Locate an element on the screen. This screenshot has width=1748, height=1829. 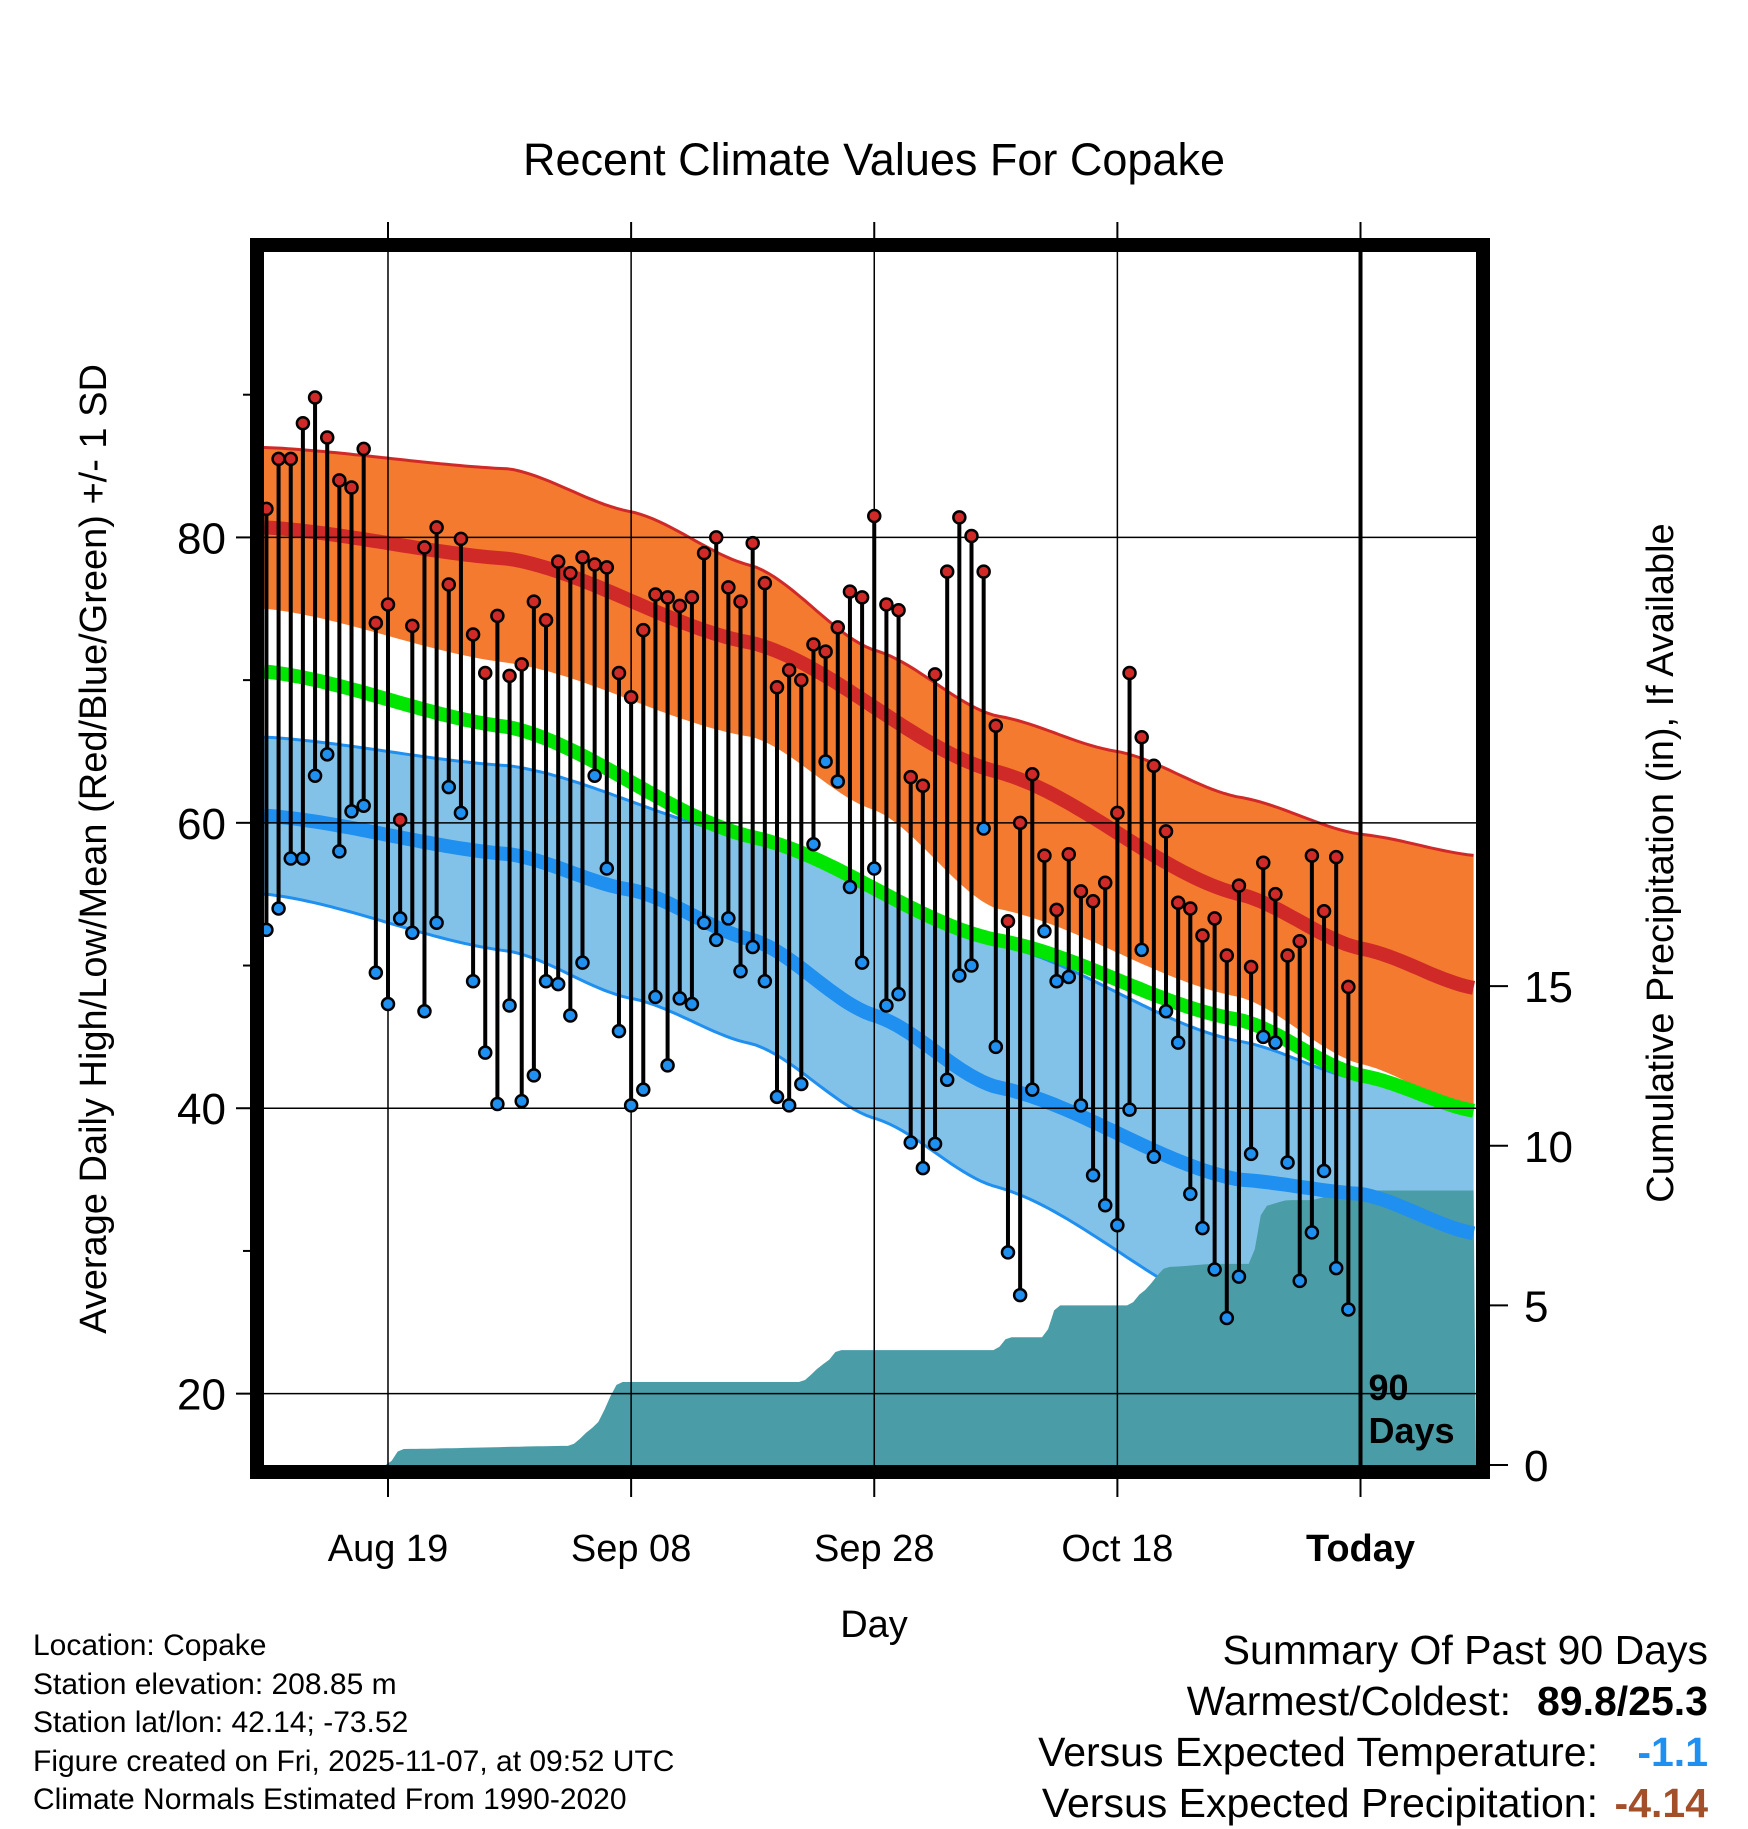
warm-cold-value: 89.8/25.3 is located at coordinates (1622, 1701).